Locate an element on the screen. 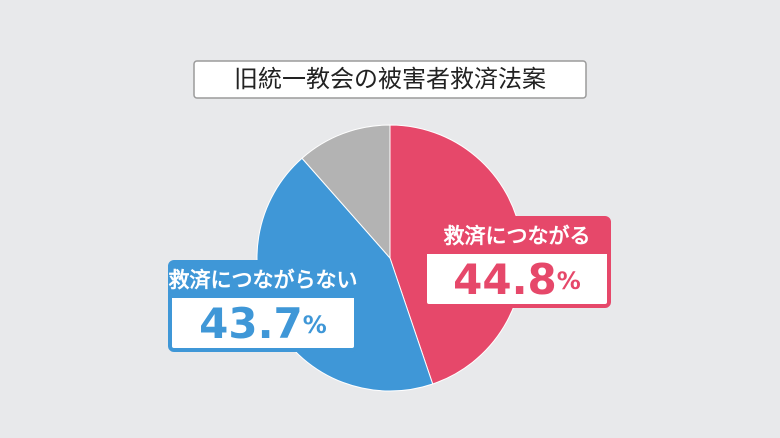 This screenshot has height=438, width=780. legend-label: 救済につながる is located at coordinates (517, 236).